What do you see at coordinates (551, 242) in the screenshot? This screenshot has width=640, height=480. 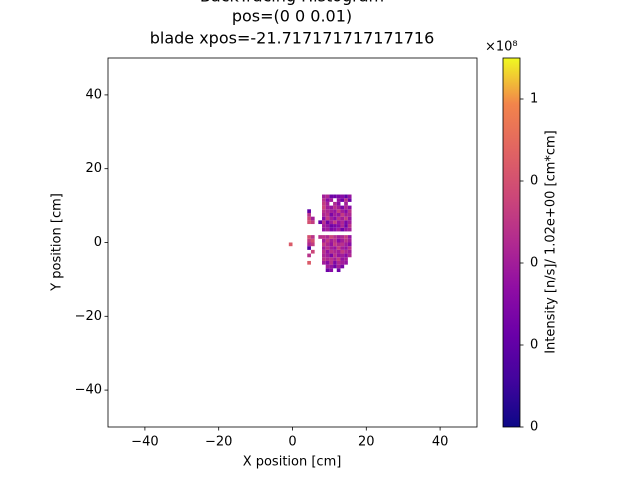 I see `colorbar-label: Intensity [n/s]/ 1.02e+00 [cm*cm]` at bounding box center [551, 242].